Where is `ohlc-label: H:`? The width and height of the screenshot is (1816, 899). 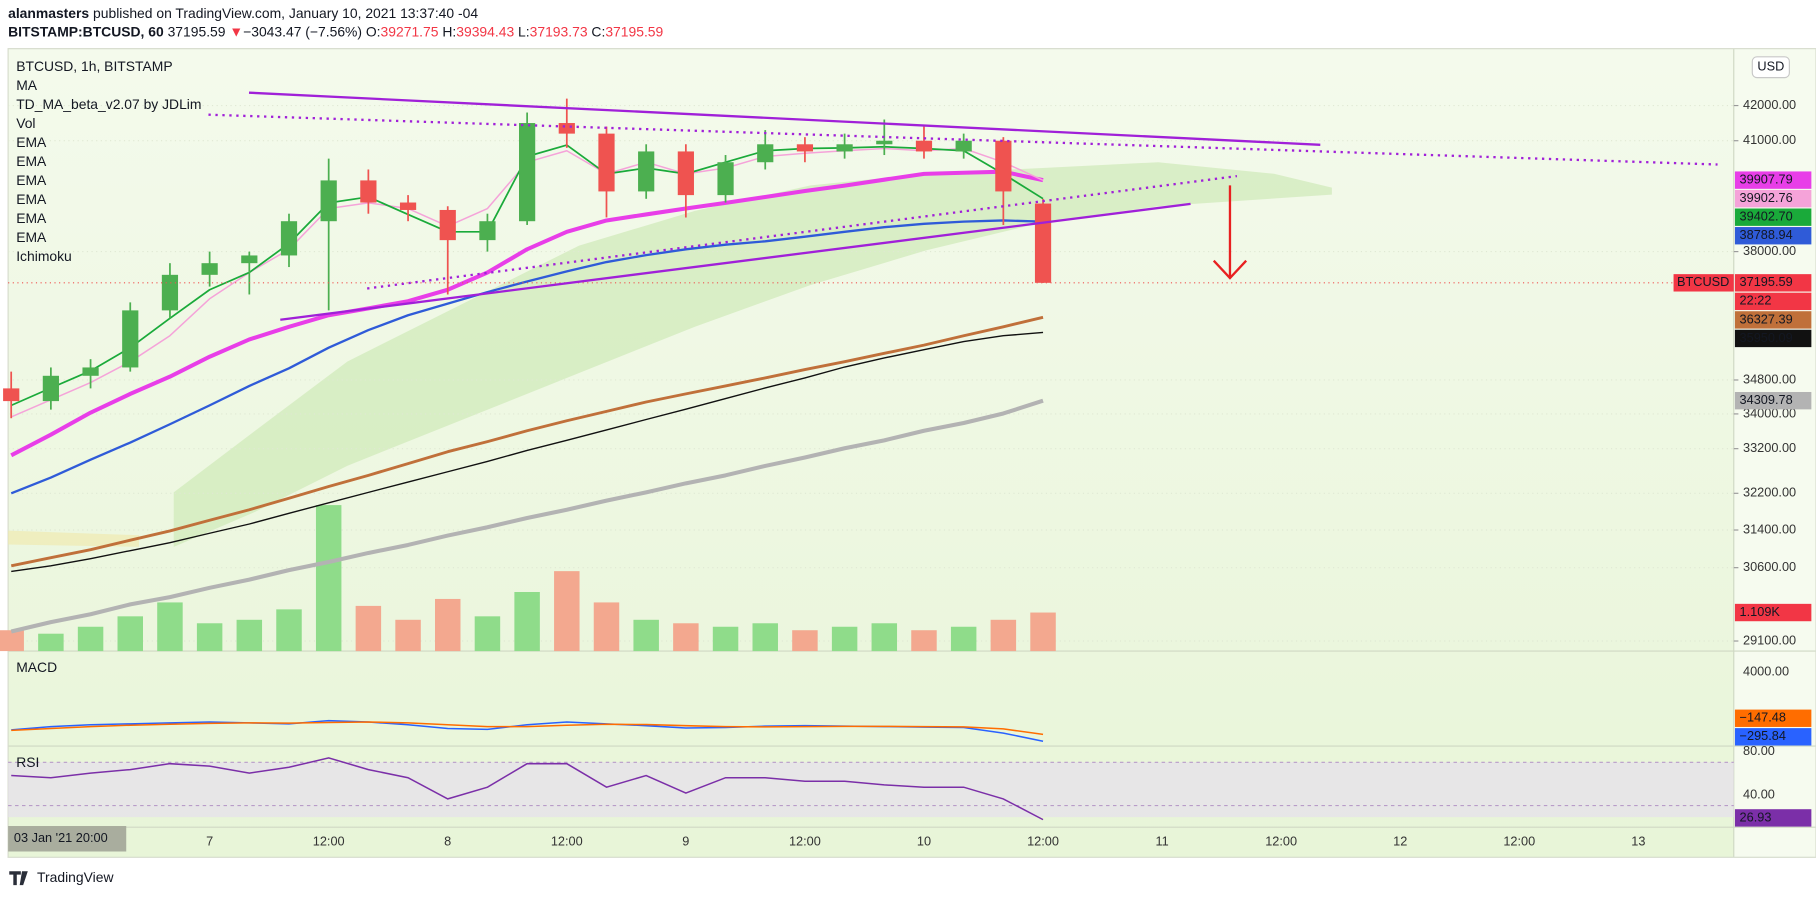 ohlc-label: H: is located at coordinates (449, 31).